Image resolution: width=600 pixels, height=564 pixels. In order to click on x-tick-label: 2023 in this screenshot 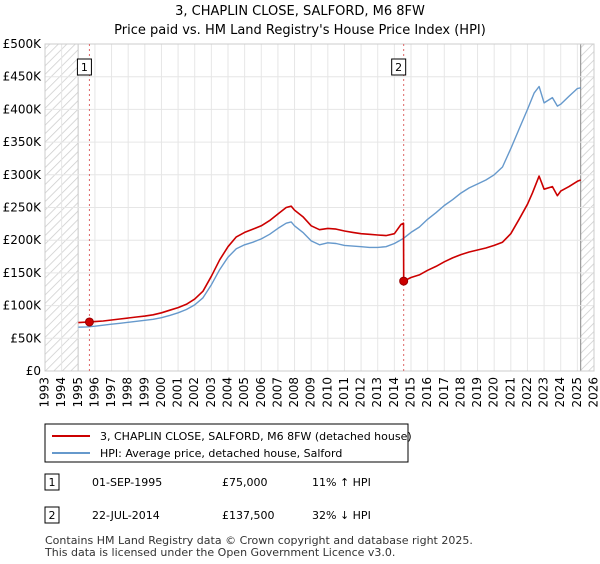, I will do `click(544, 392)`.